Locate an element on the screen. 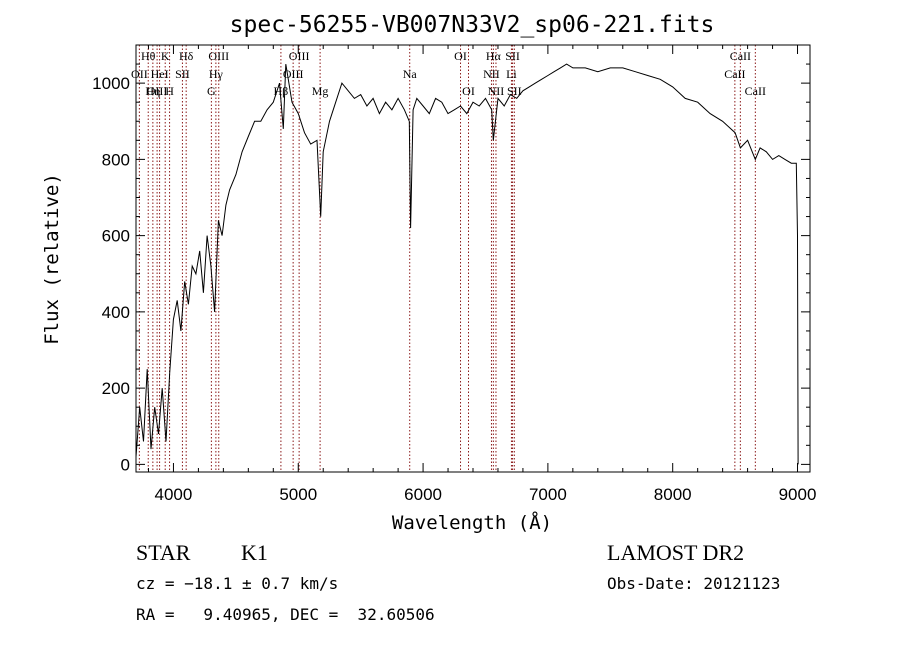 This screenshot has width=900, height=649. line-label-9: OIII is located at coordinates (218, 56).